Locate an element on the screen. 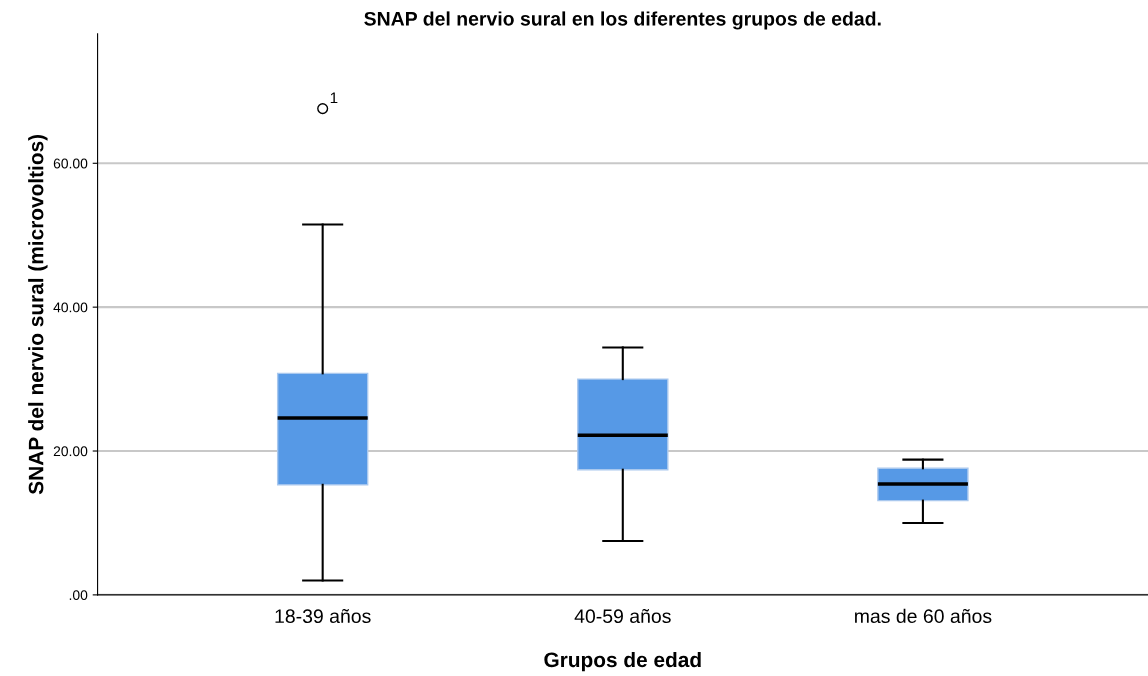 Image resolution: width=1148 pixels, height=676 pixels. chart-title: SNAP del nervio sural en los diferentes grupos de edad. is located at coordinates (622, 20).